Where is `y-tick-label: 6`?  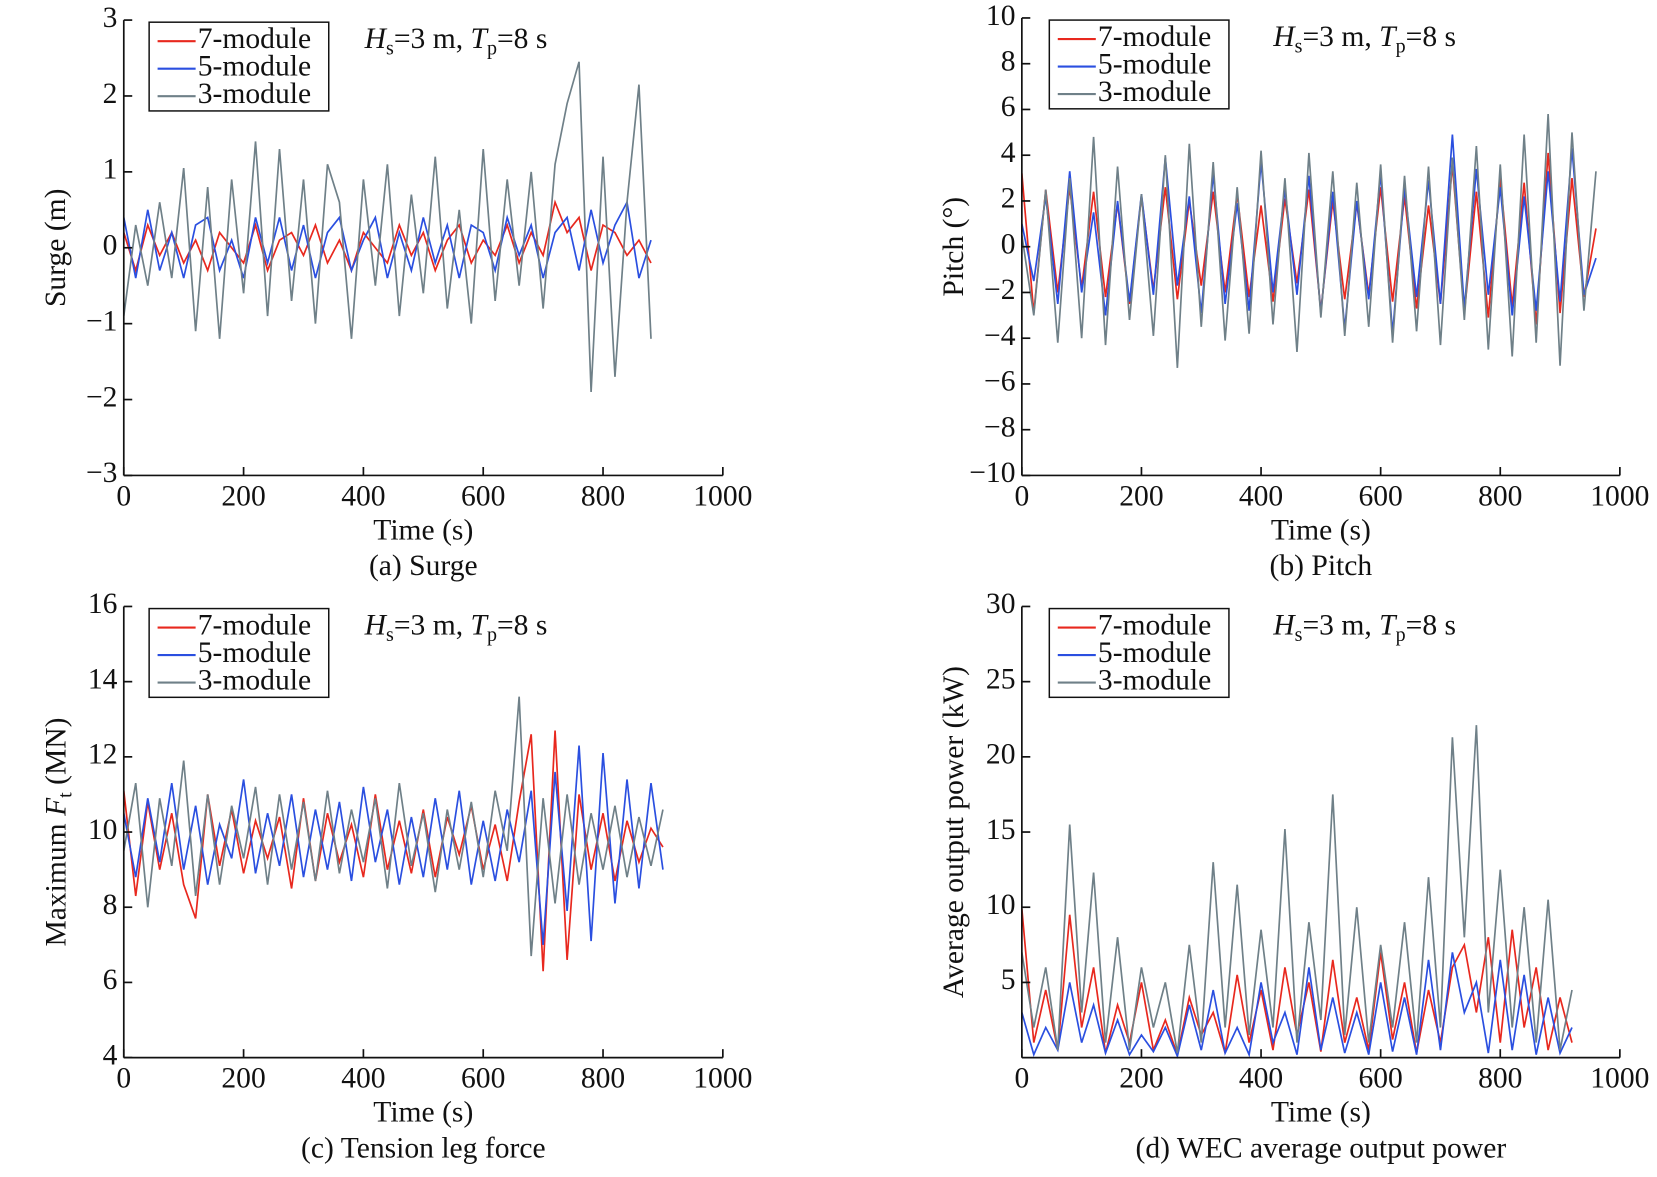
y-tick-label: 6 is located at coordinates (110, 980).